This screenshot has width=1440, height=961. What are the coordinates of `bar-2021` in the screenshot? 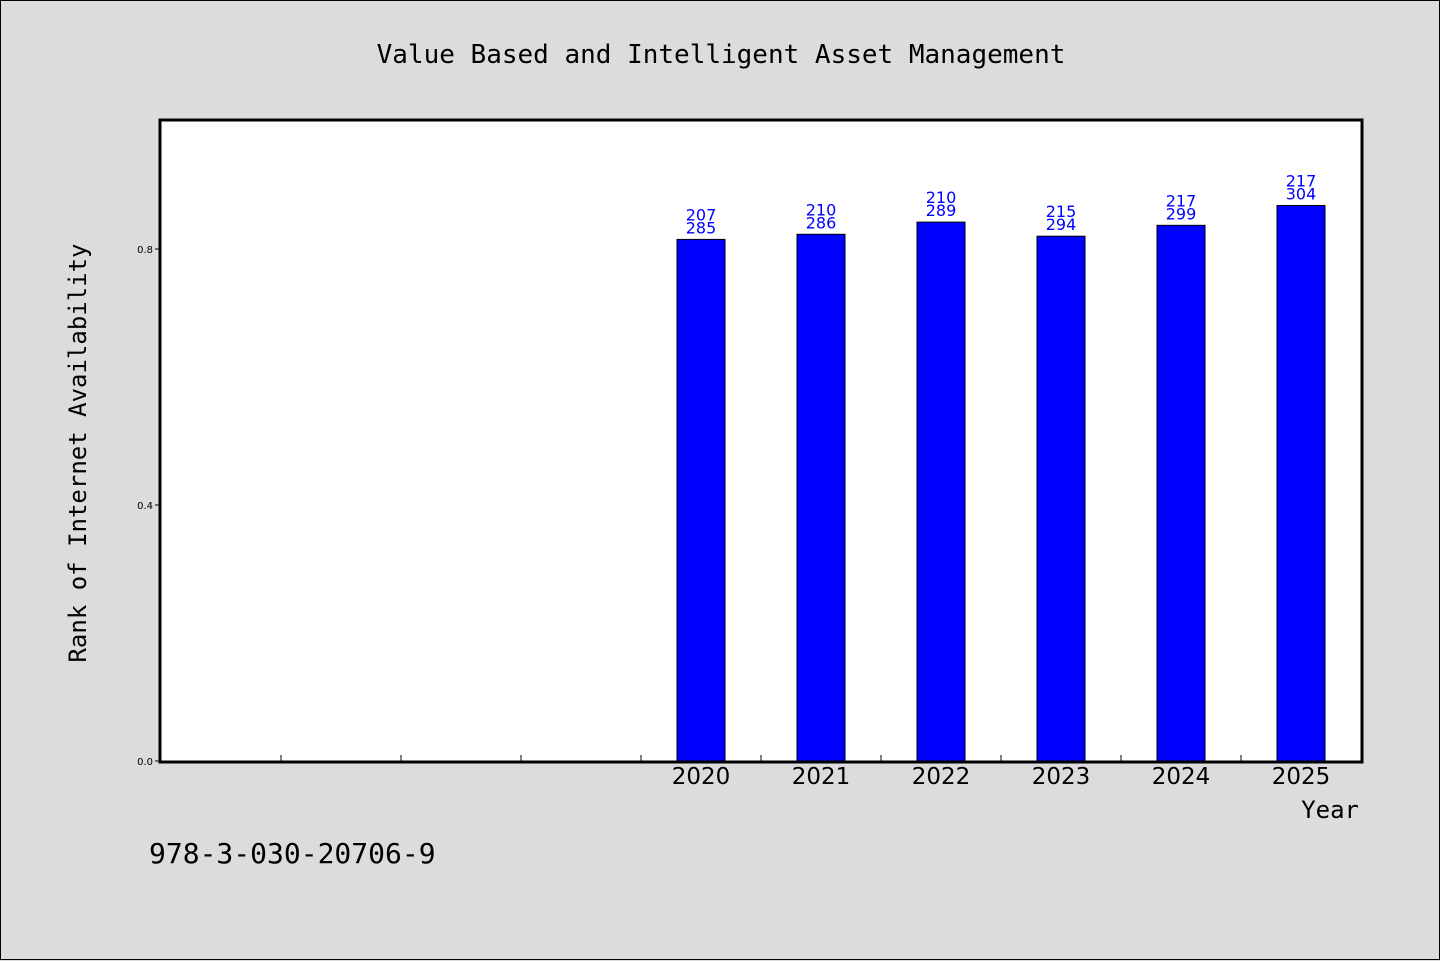 It's located at (821, 497).